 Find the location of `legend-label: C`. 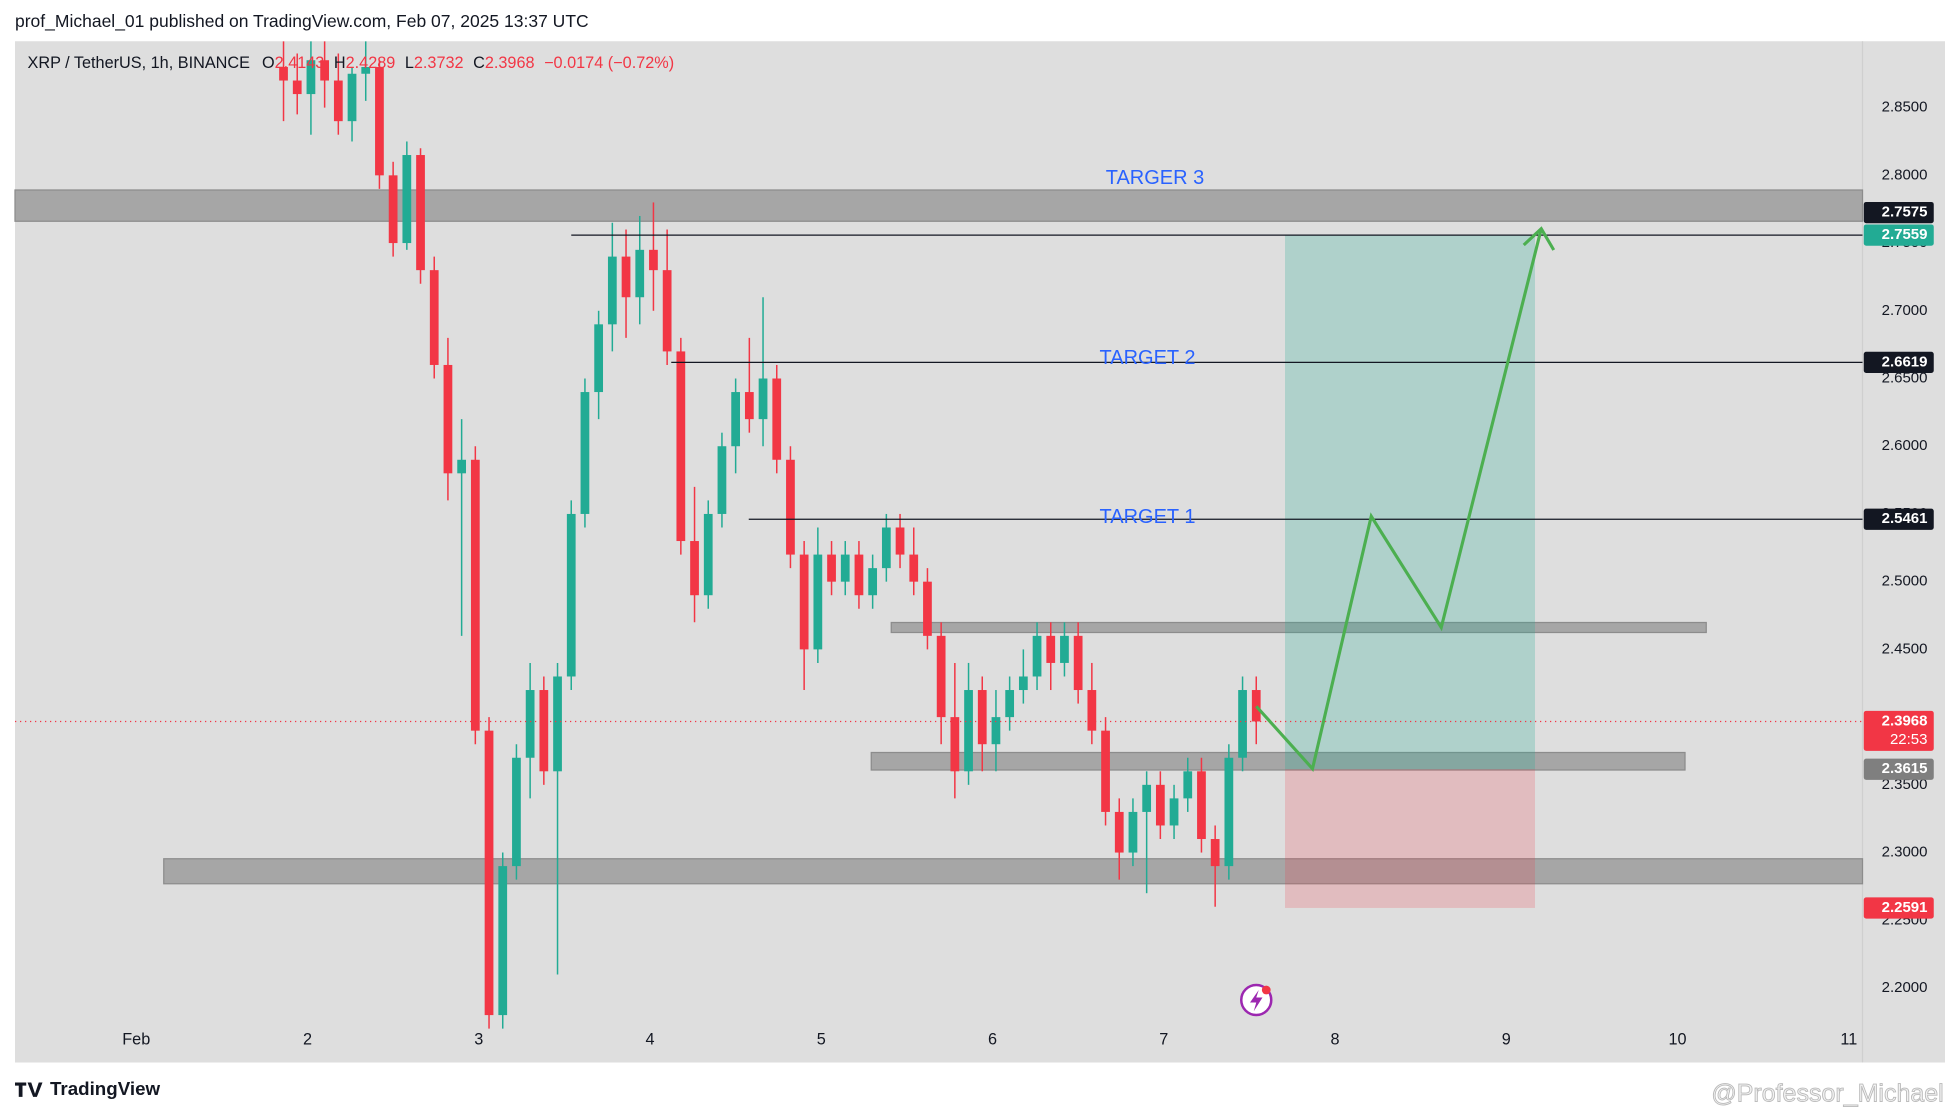

legend-label: C is located at coordinates (479, 63).